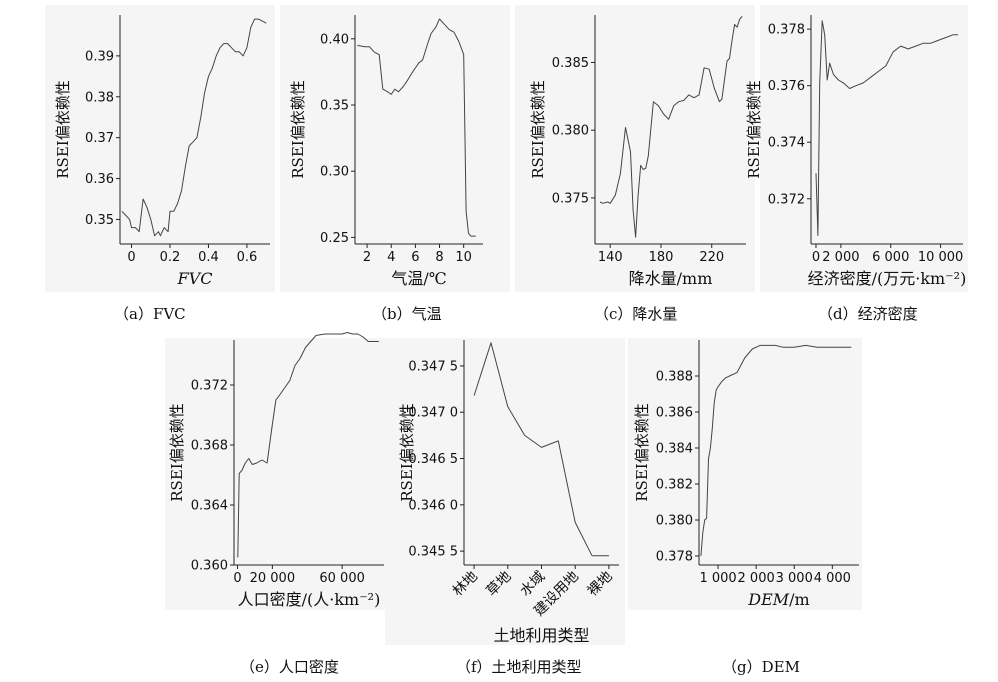 The height and width of the screenshot is (682, 998). What do you see at coordinates (170, 257) in the screenshot?
I see `x-tick-label: 0.2` at bounding box center [170, 257].